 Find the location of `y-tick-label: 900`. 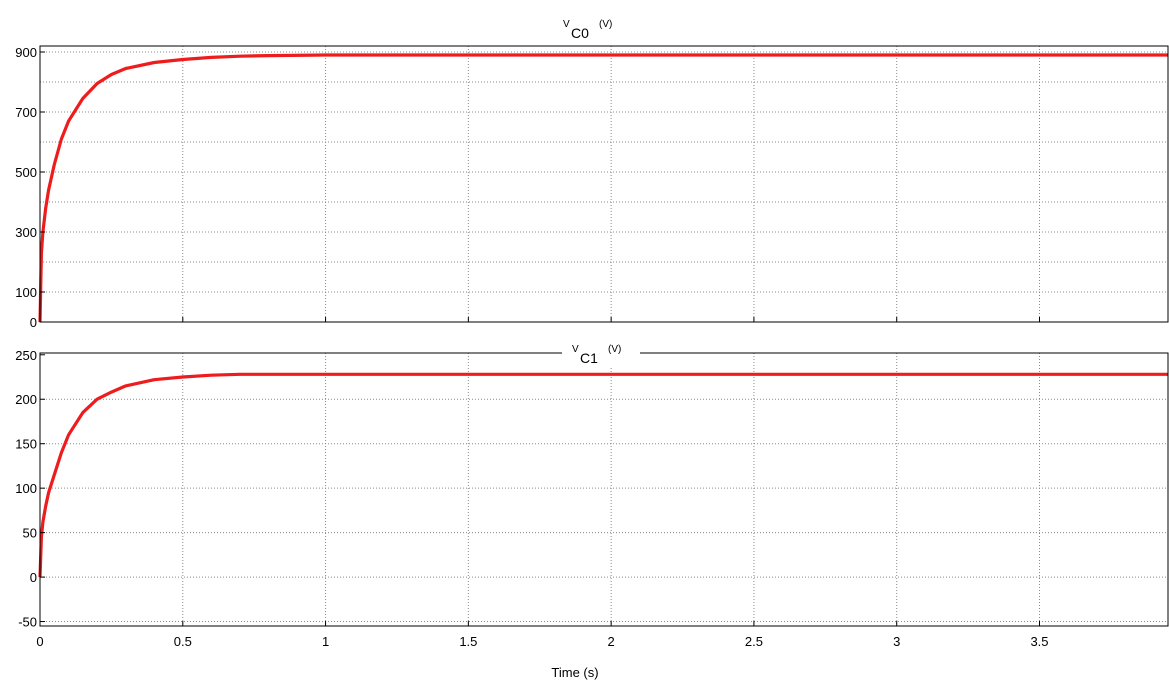

y-tick-label: 900 is located at coordinates (26, 52).